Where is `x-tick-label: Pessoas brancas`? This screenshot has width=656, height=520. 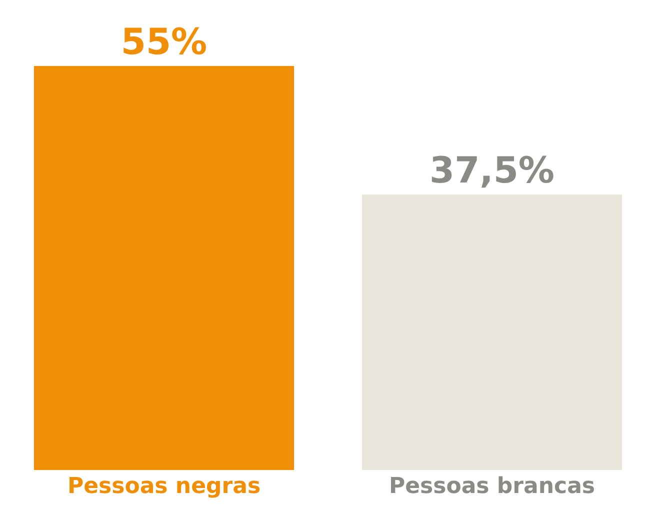 x-tick-label: Pessoas brancas is located at coordinates (492, 486).